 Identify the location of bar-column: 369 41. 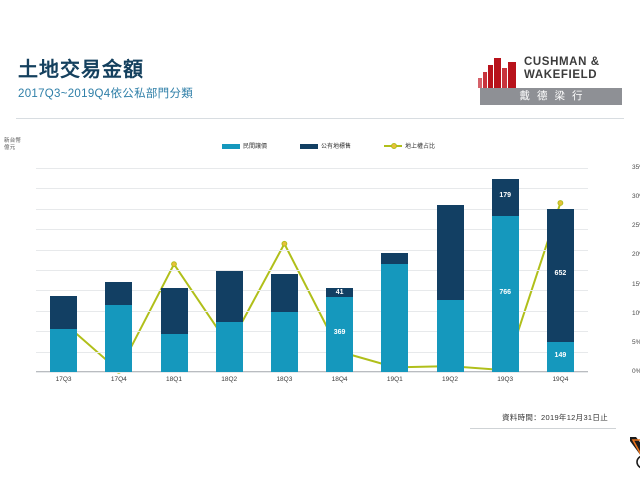
(340, 330).